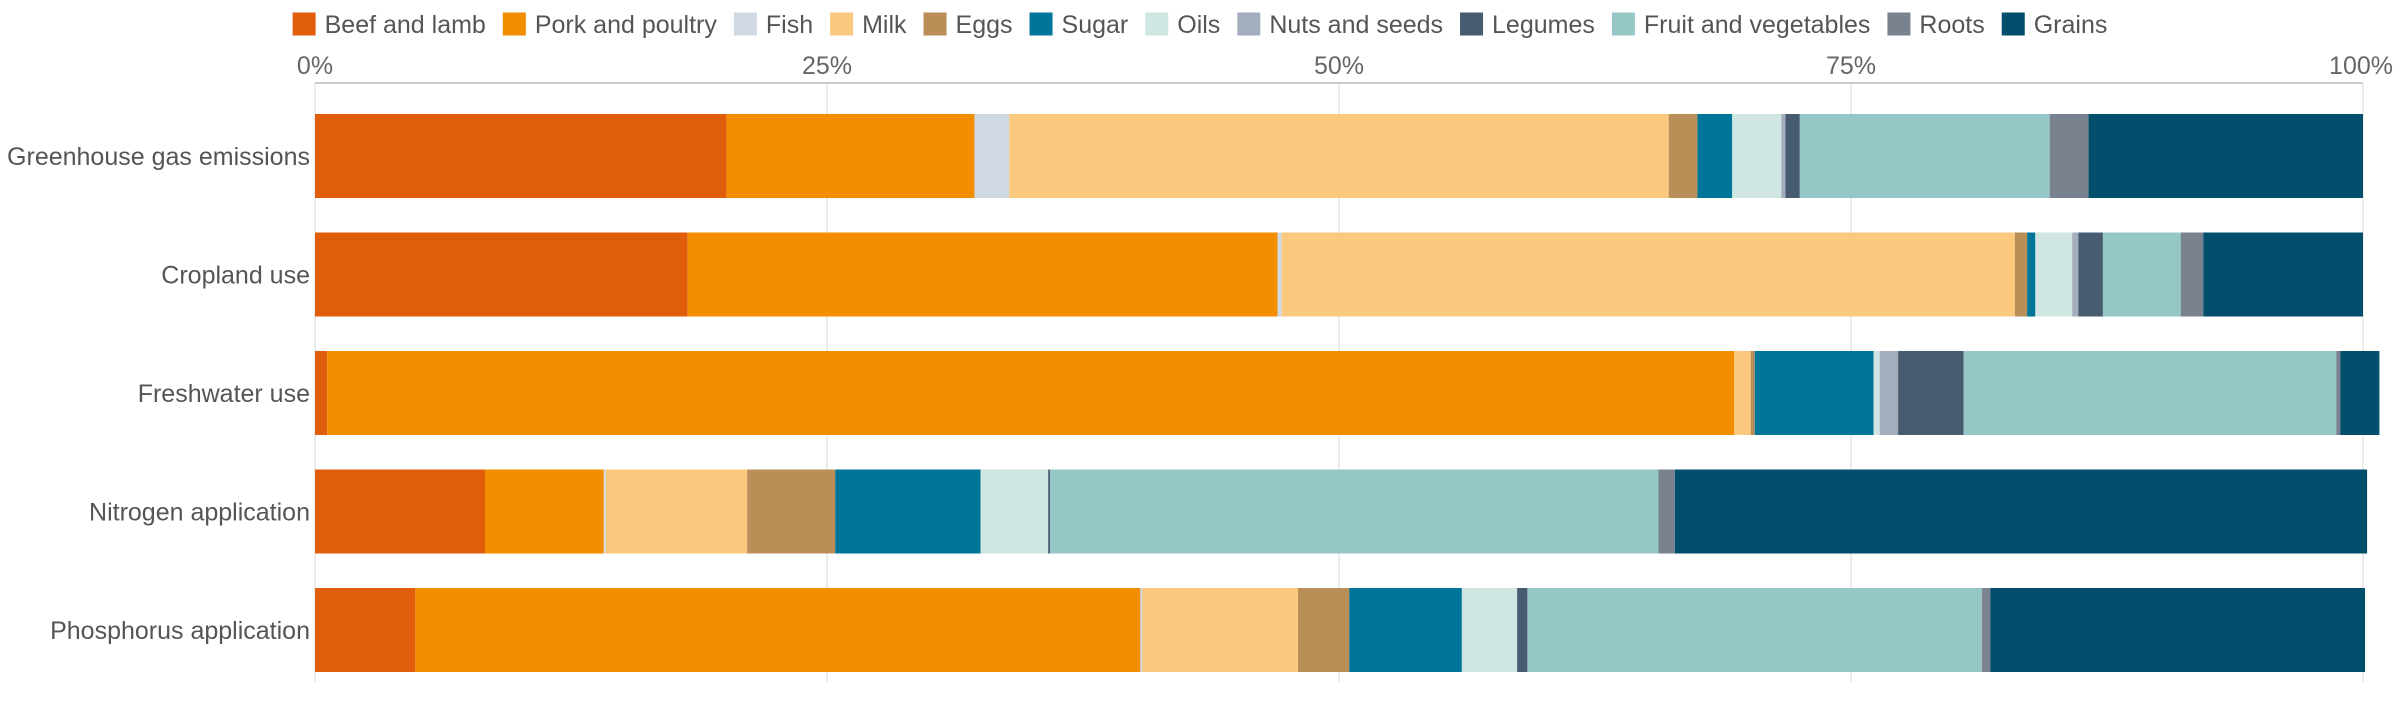 The image size is (2400, 705). I want to click on legend-item-sugar: Sugar, so click(1079, 25).